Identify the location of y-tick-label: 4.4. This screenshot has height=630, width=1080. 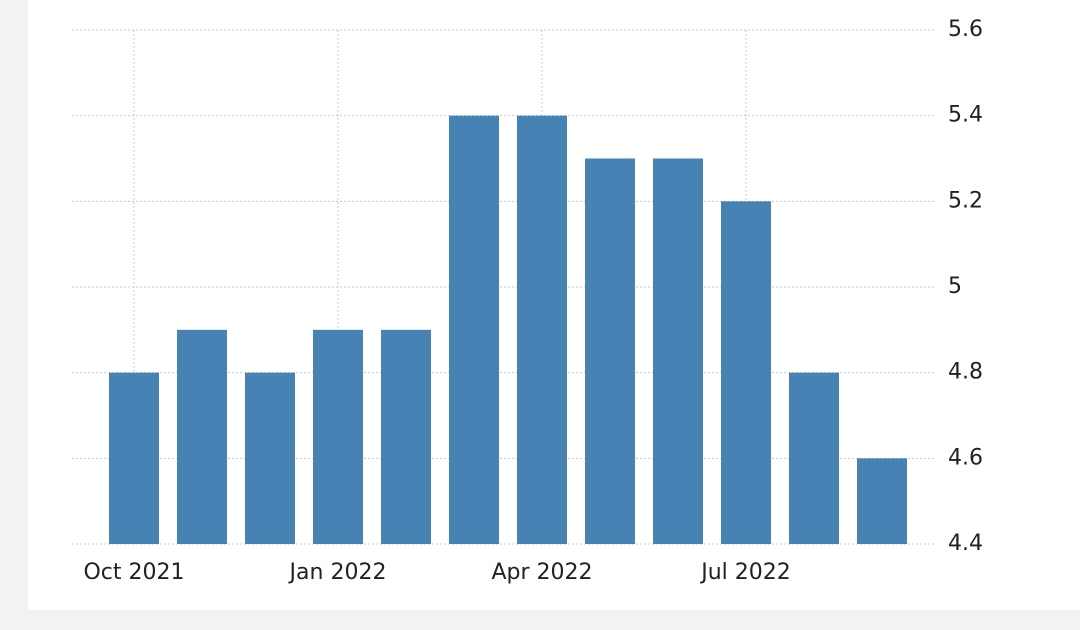
(965, 543).